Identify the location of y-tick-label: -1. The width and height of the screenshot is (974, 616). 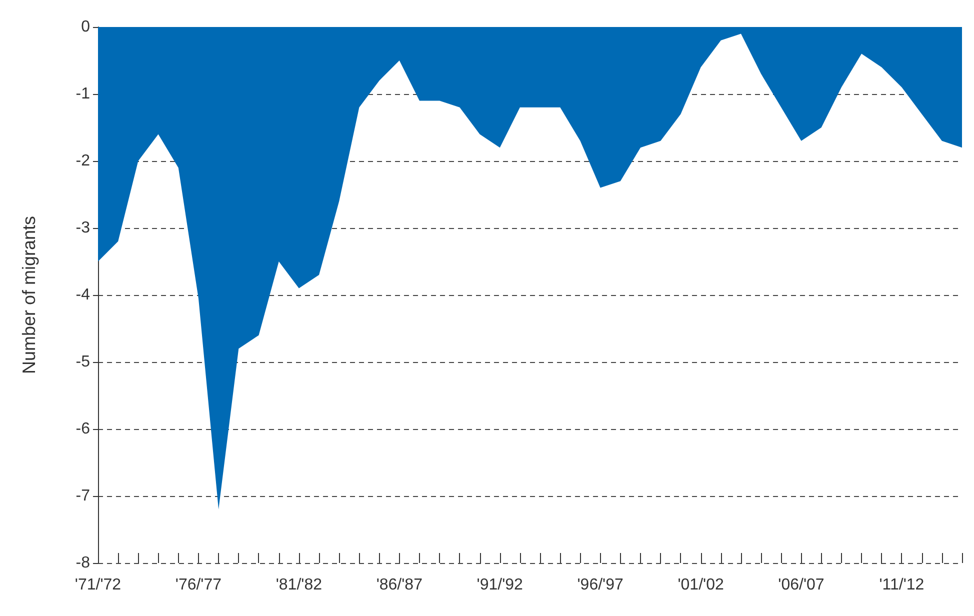
(83, 94).